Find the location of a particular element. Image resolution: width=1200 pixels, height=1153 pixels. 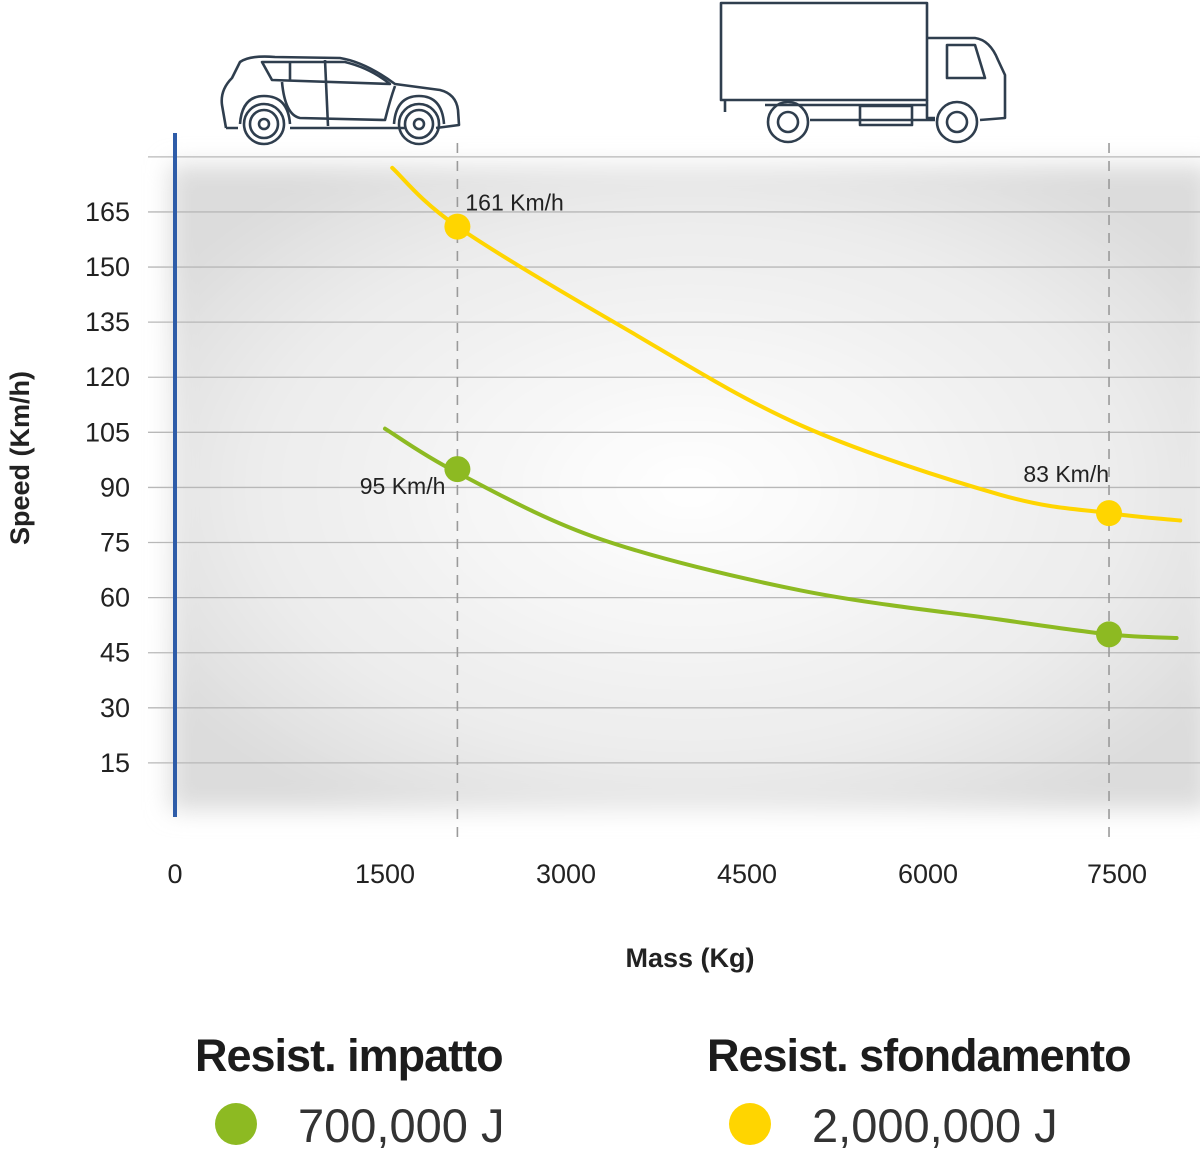

x-tick-label: 0 is located at coordinates (174, 874).